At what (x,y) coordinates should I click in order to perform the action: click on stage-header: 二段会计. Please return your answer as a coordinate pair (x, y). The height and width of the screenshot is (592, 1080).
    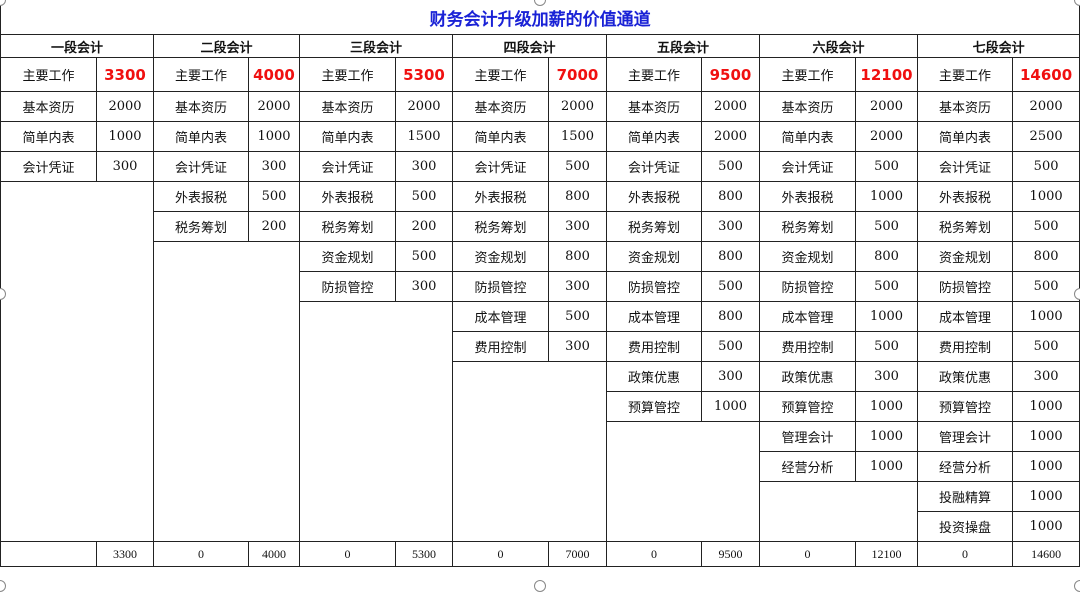
    Looking at the image, I should click on (226, 46).